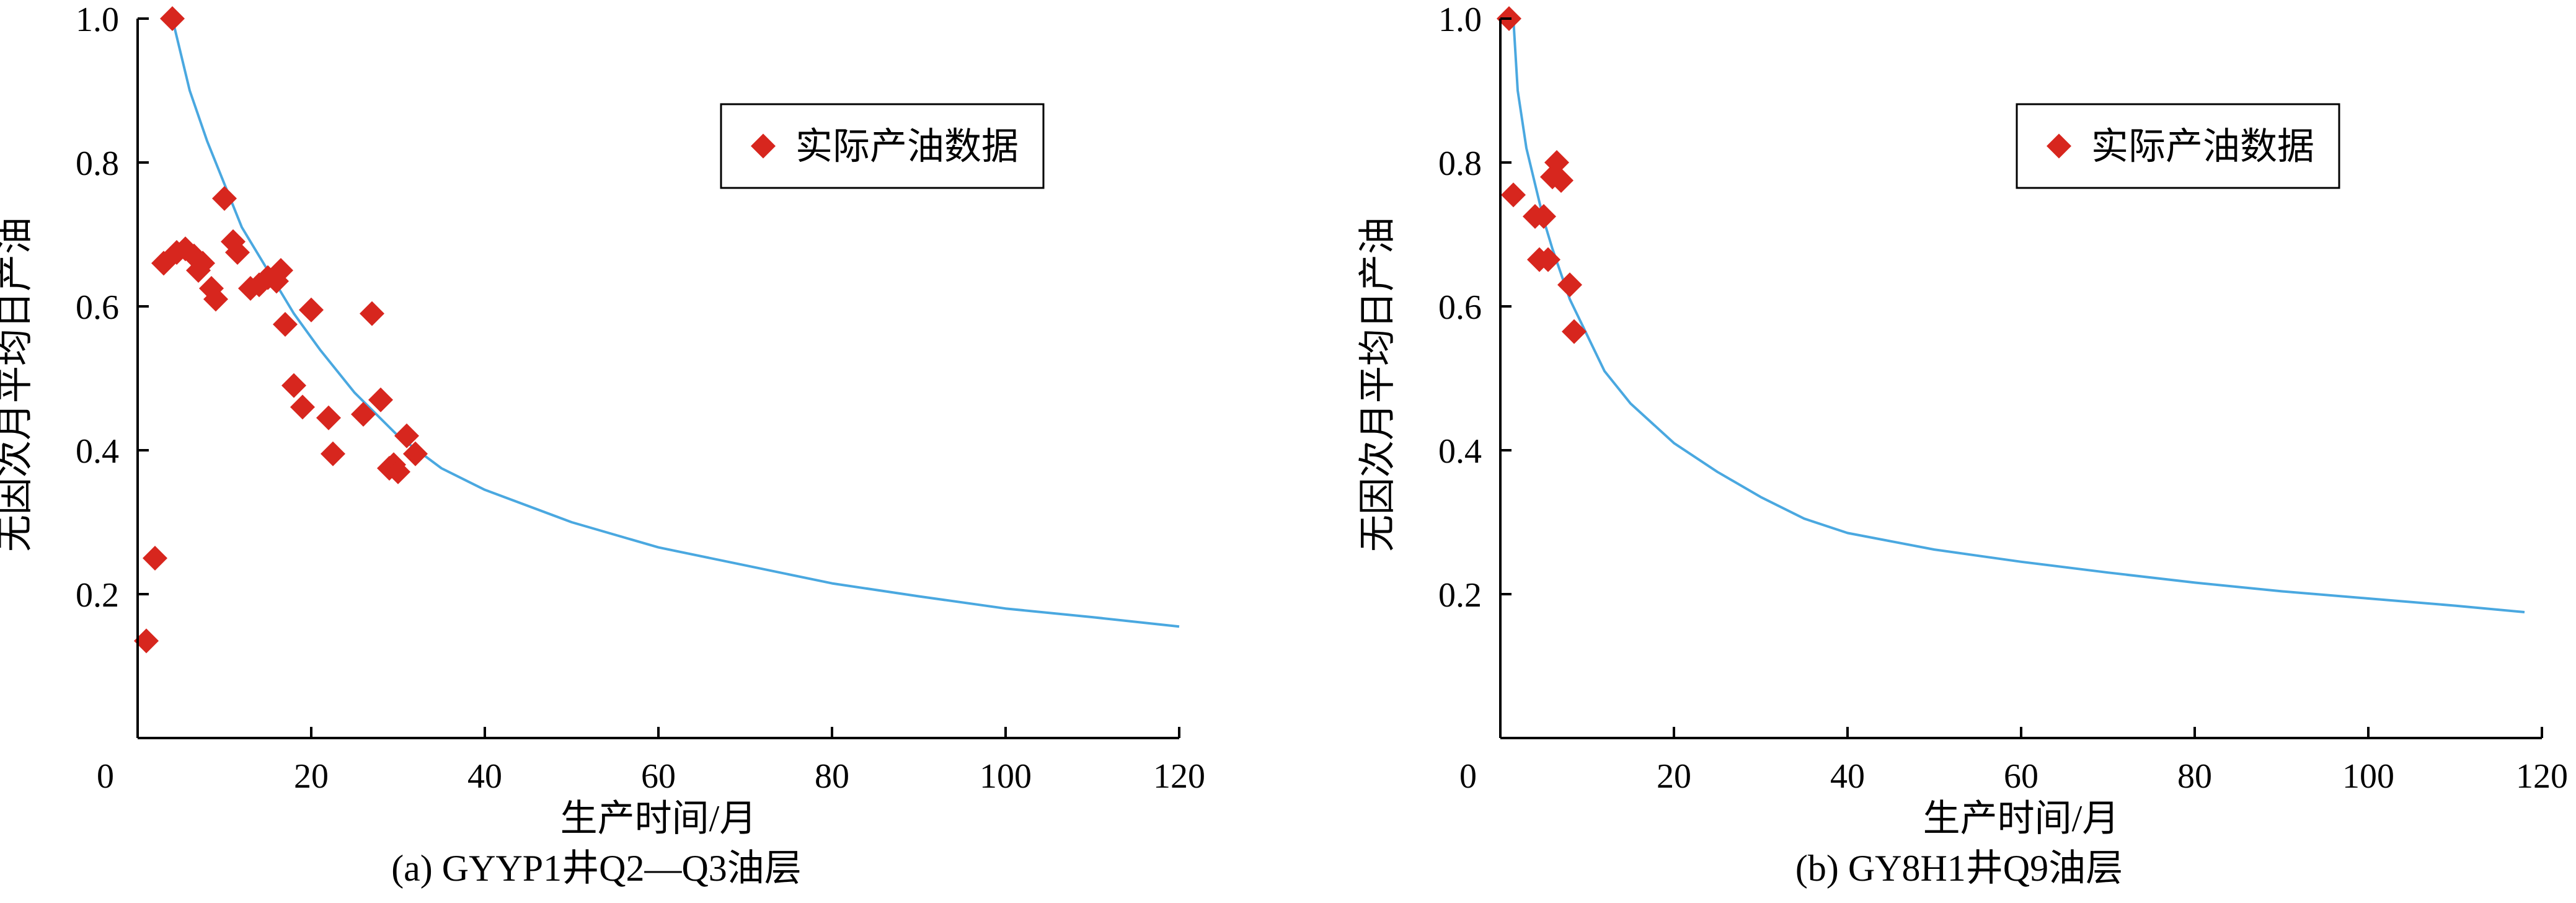 This screenshot has width=2576, height=903. What do you see at coordinates (1006, 776) in the screenshot?
I see `x-tick-label-a-100: 100` at bounding box center [1006, 776].